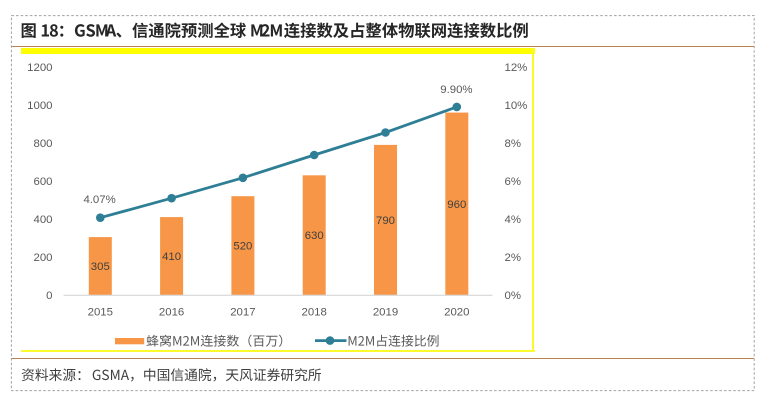 The image size is (762, 402). I want to click on svg-text: 6%, so click(513, 182).